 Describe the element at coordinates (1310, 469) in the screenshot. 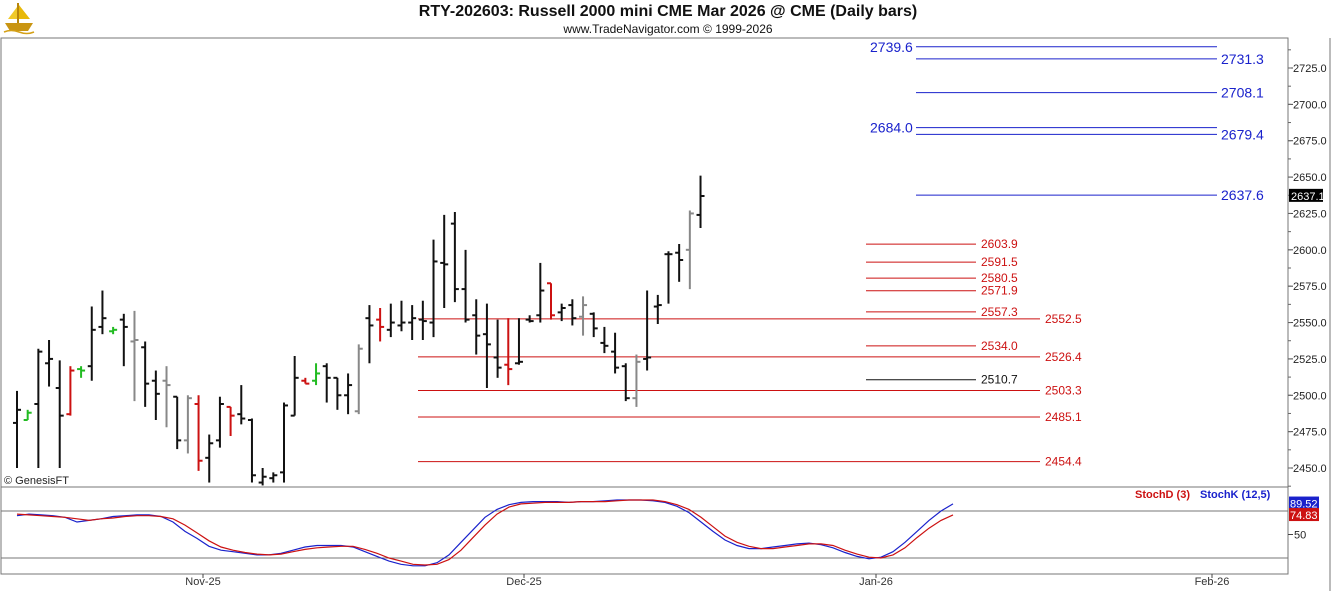

I see `price-tick-label: 2450.0` at that location.